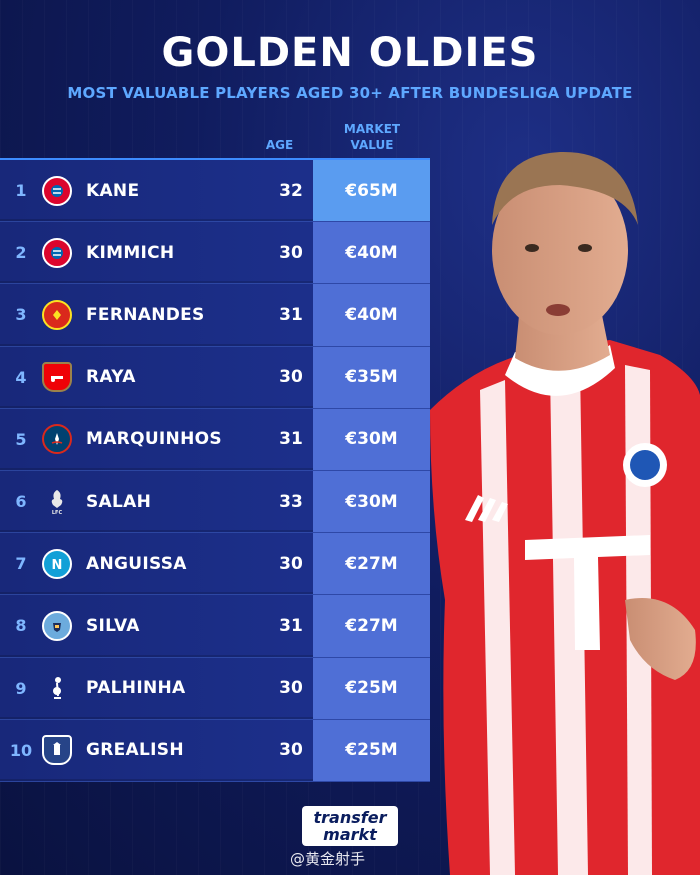 The height and width of the screenshot is (875, 700). I want to click on rank-number: 1, so click(21, 191).